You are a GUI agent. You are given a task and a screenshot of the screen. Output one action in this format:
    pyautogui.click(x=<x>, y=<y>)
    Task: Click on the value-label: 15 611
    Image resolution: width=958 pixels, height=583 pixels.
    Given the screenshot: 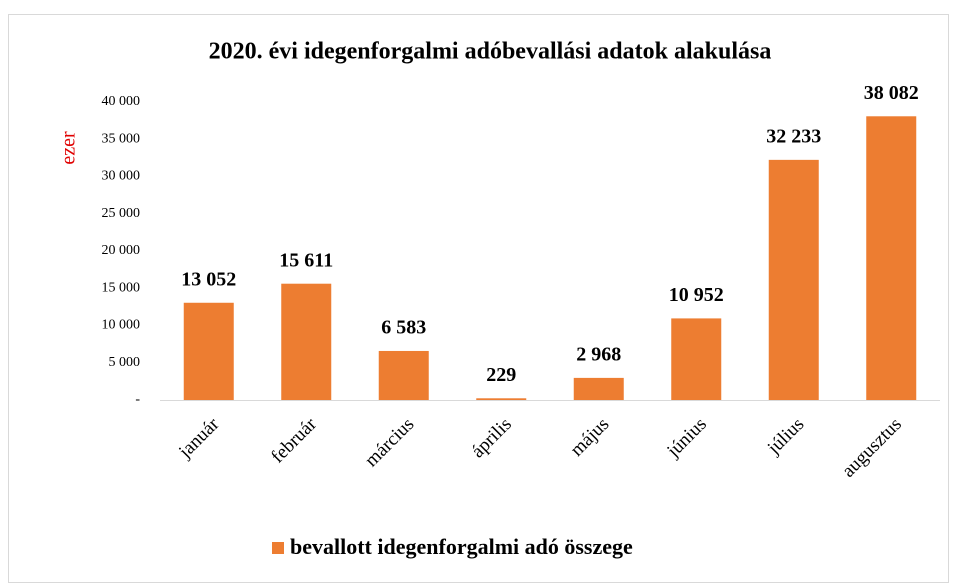 What is the action you would take?
    pyautogui.click(x=306, y=260)
    